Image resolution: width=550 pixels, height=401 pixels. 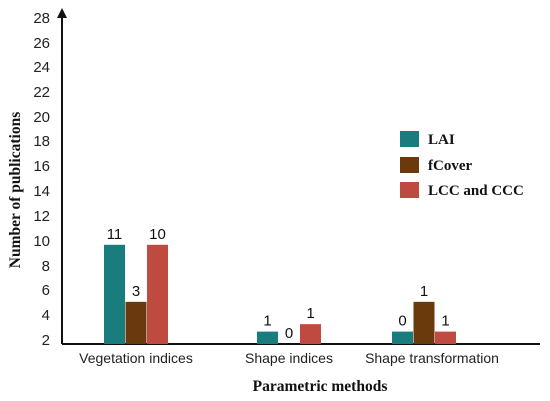 I want to click on y-axis-title: Number of publications, so click(x=15, y=190).